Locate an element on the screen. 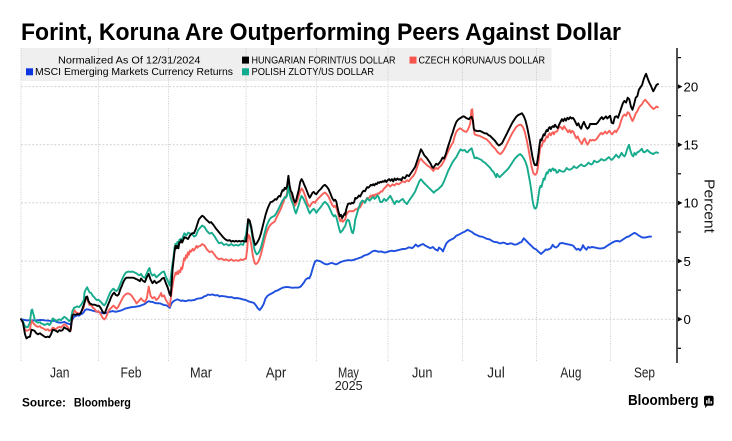 The height and width of the screenshot is (441, 732). svg-text: 2025 is located at coordinates (349, 385).